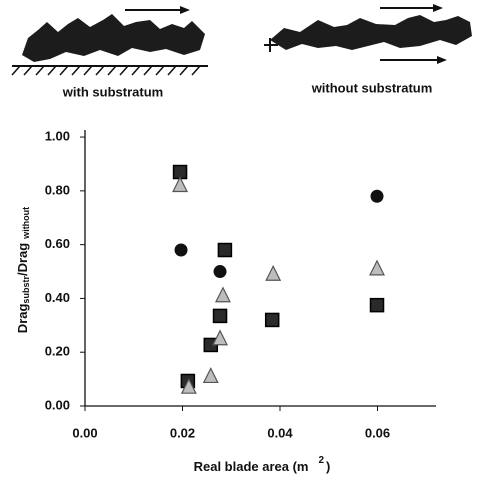 The width and height of the screenshot is (479, 483). What do you see at coordinates (57, 351) in the screenshot?
I see `y-tick-label: 0.20` at bounding box center [57, 351].